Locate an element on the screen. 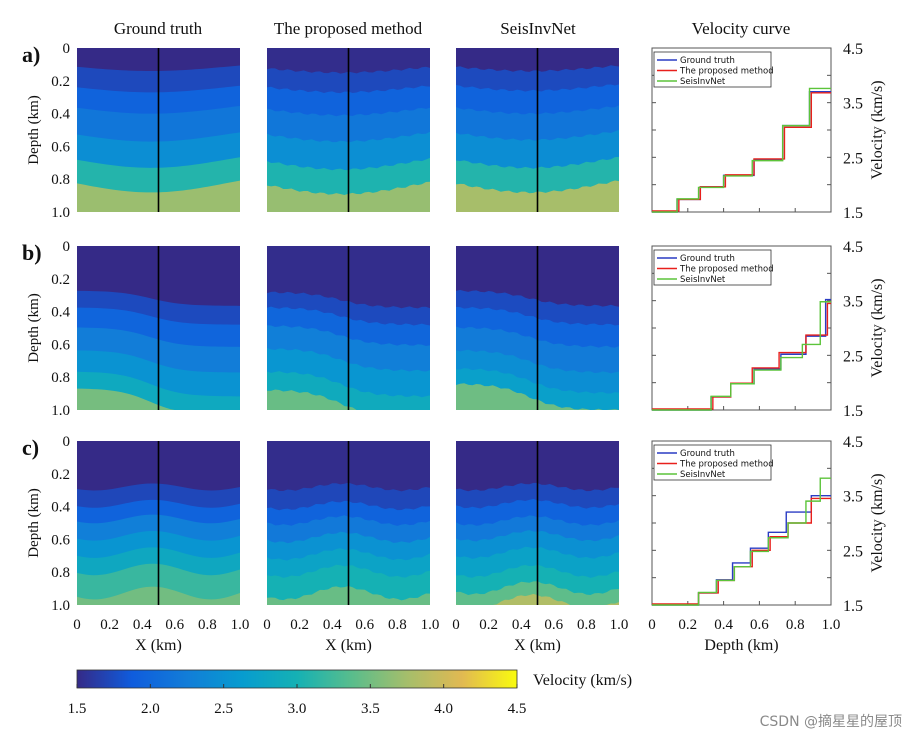 This screenshot has height=744, width=914. depth-x-tick-label: 0.2 is located at coordinates (687, 625).